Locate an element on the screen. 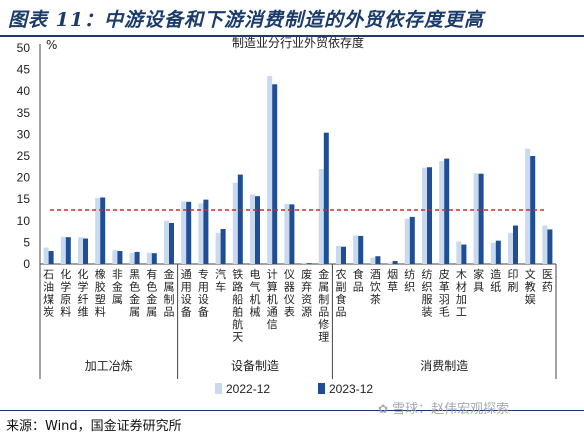 The height and width of the screenshot is (436, 584). y-axis-unit: % is located at coordinates (51, 45).